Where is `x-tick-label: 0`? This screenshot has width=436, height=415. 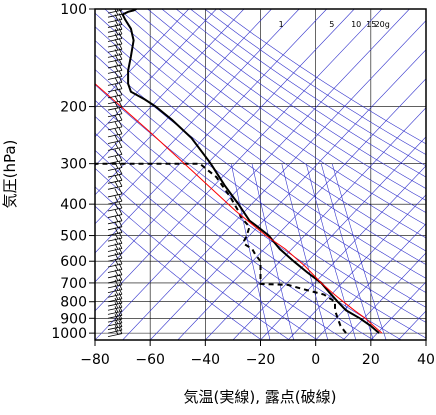 x-tick-label: 0 is located at coordinates (315, 360).